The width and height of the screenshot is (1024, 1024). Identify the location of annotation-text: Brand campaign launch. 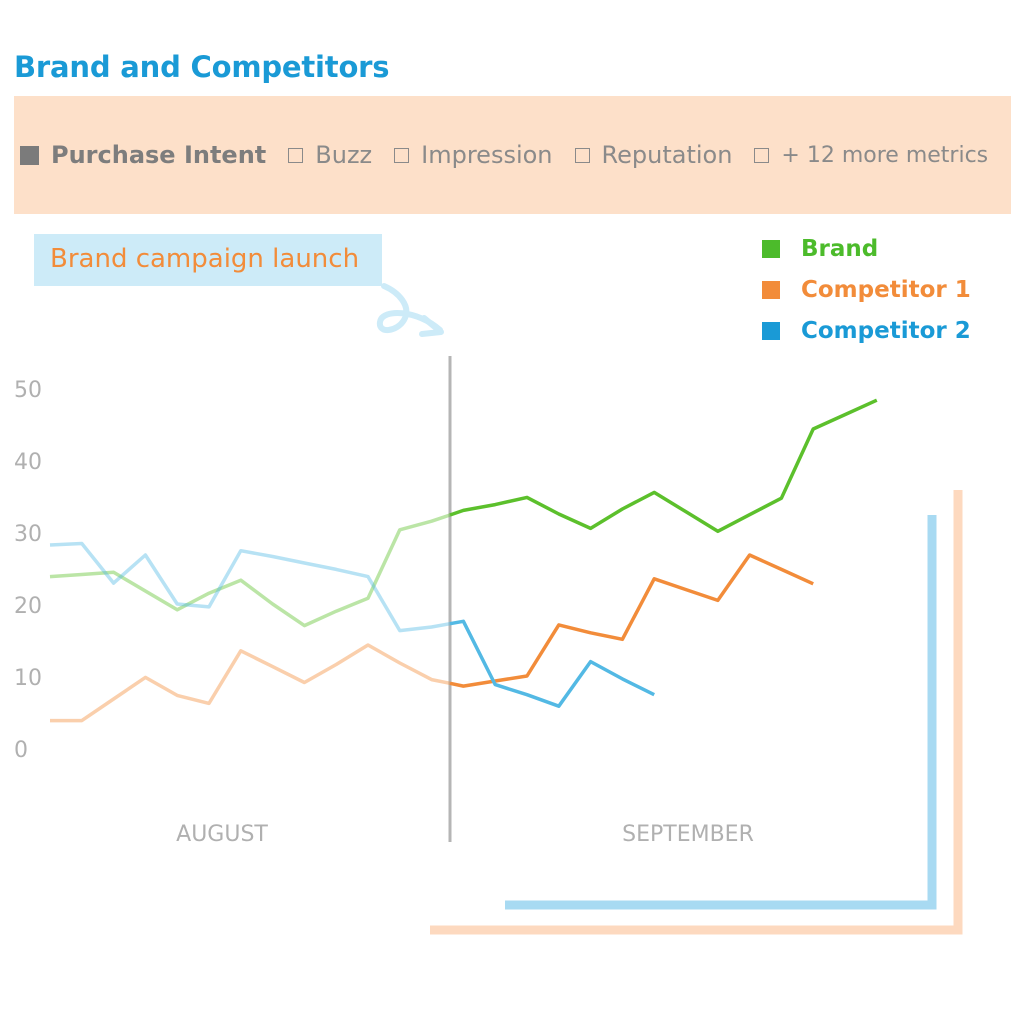
(205, 259).